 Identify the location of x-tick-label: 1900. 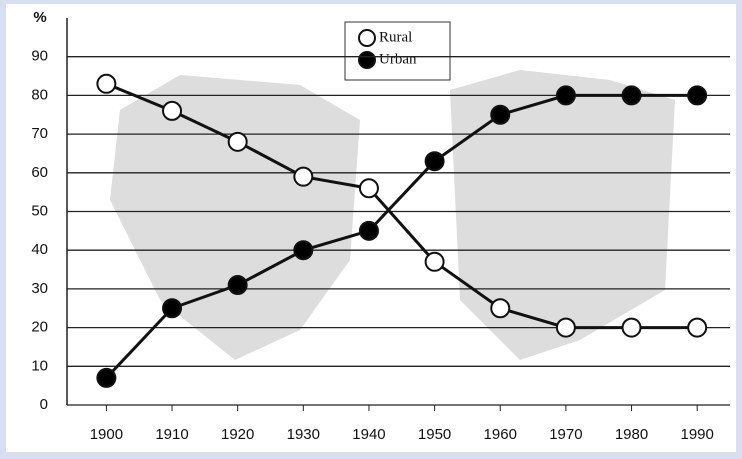
(106, 434).